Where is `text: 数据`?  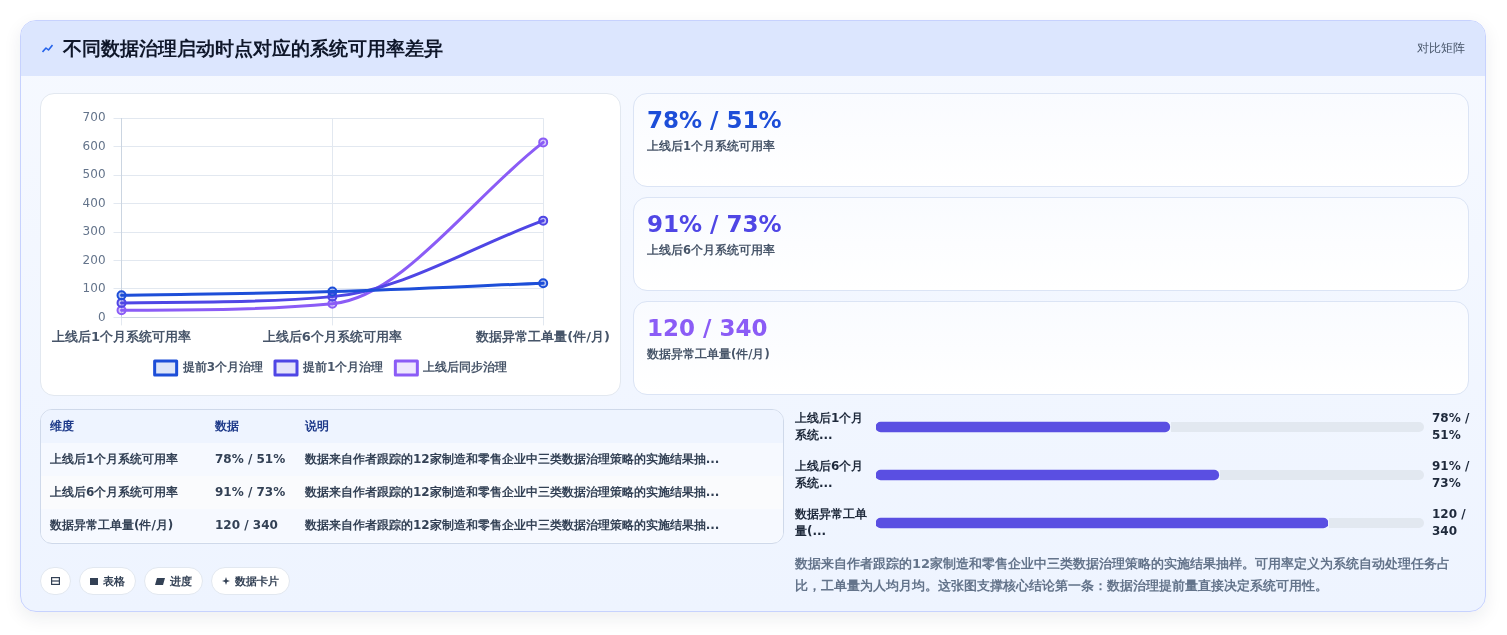
text: 数据 is located at coordinates (227, 426).